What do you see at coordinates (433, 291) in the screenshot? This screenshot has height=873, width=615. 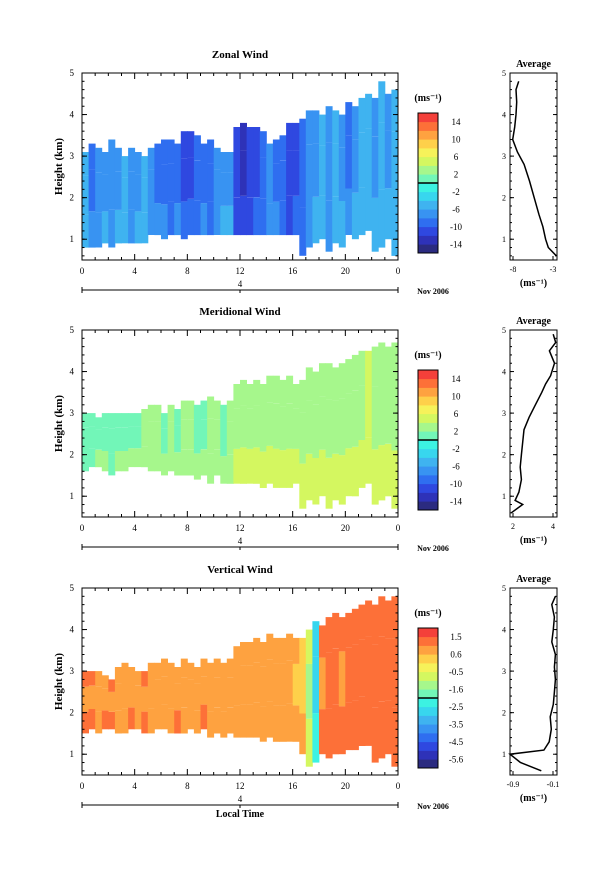 I see `month-label: Nov 2006` at bounding box center [433, 291].